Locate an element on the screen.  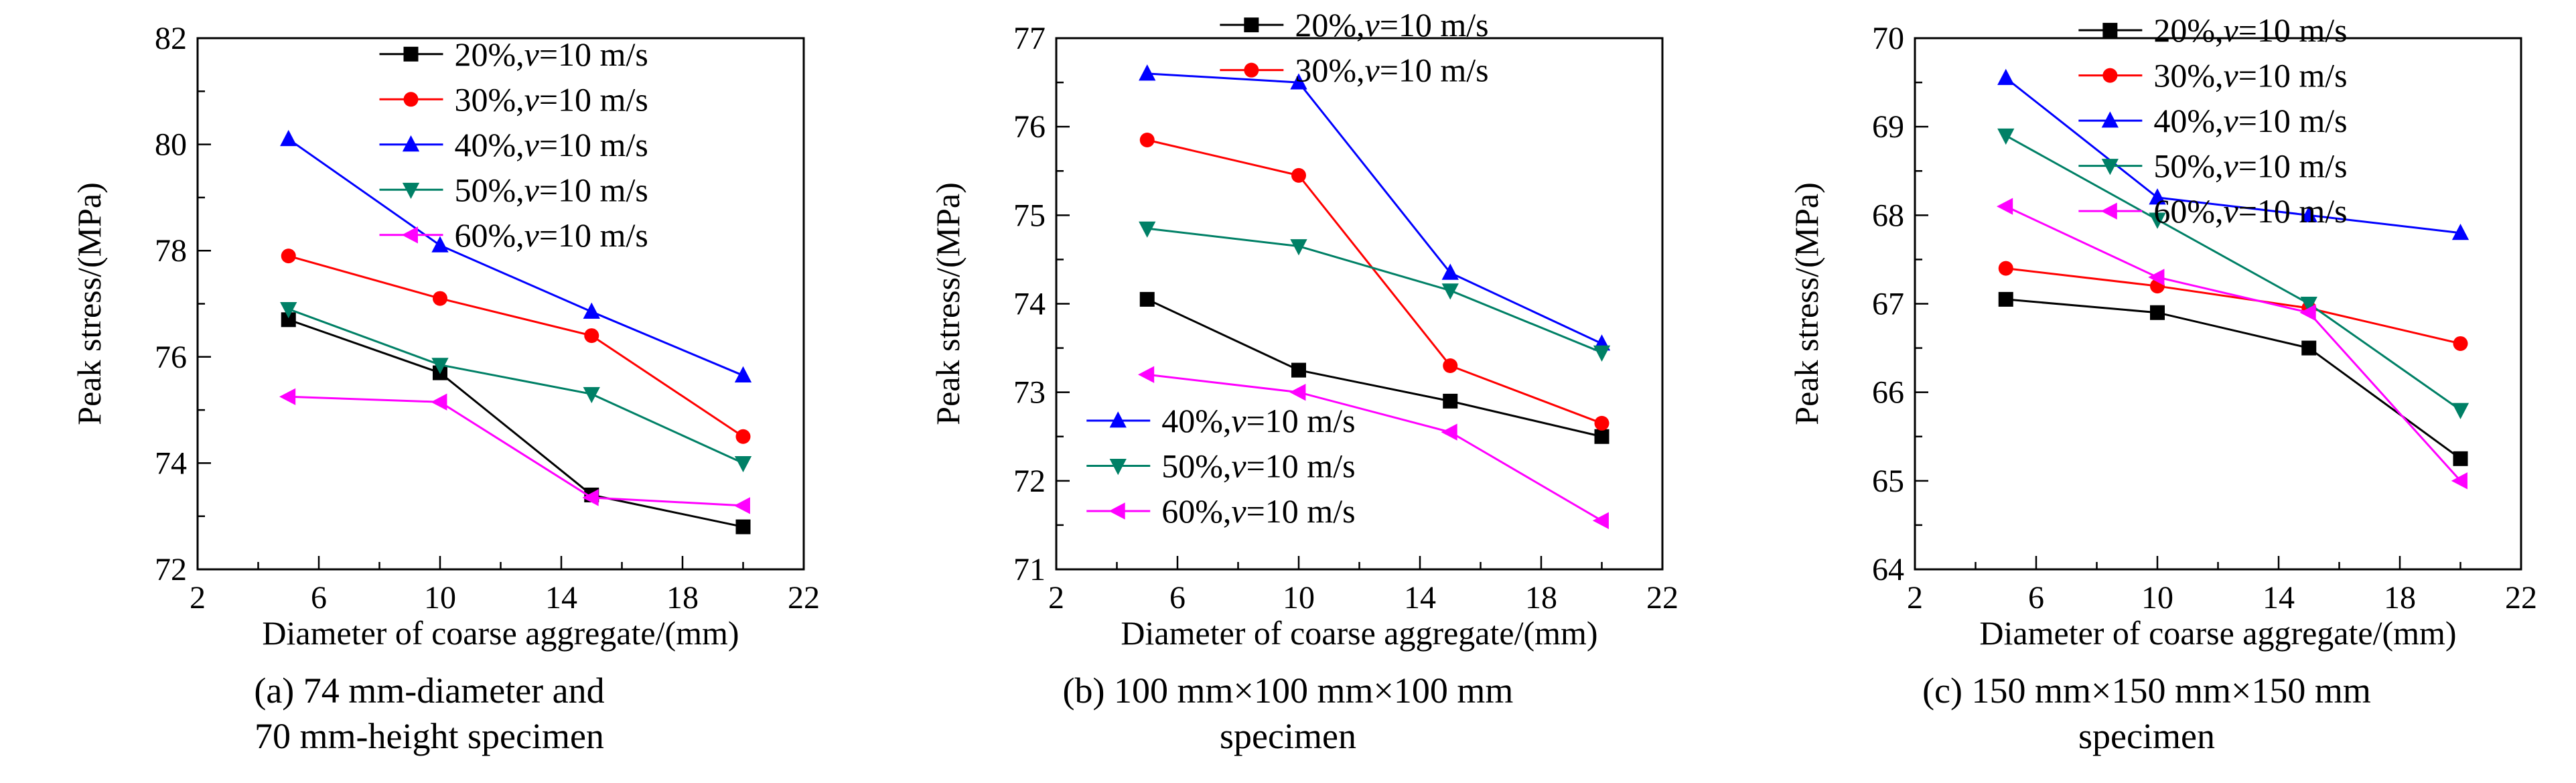
svg-text: 70 is located at coordinates (1888, 38).